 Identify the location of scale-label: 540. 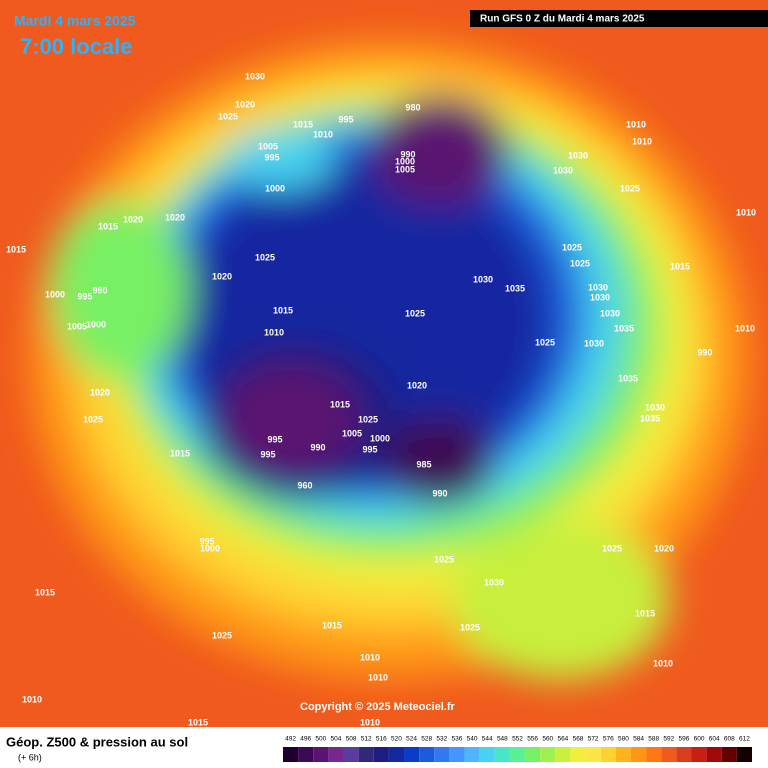
(472, 739).